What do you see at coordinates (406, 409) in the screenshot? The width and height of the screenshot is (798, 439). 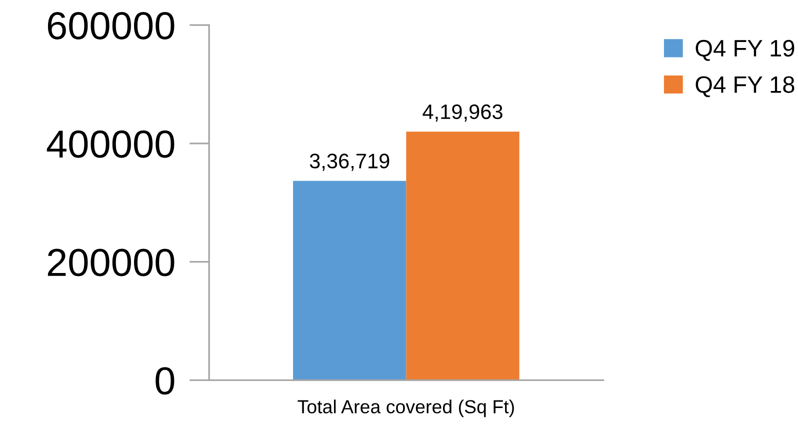 I see `x-tick-label: Total Area covered (Sq Ft)` at bounding box center [406, 409].